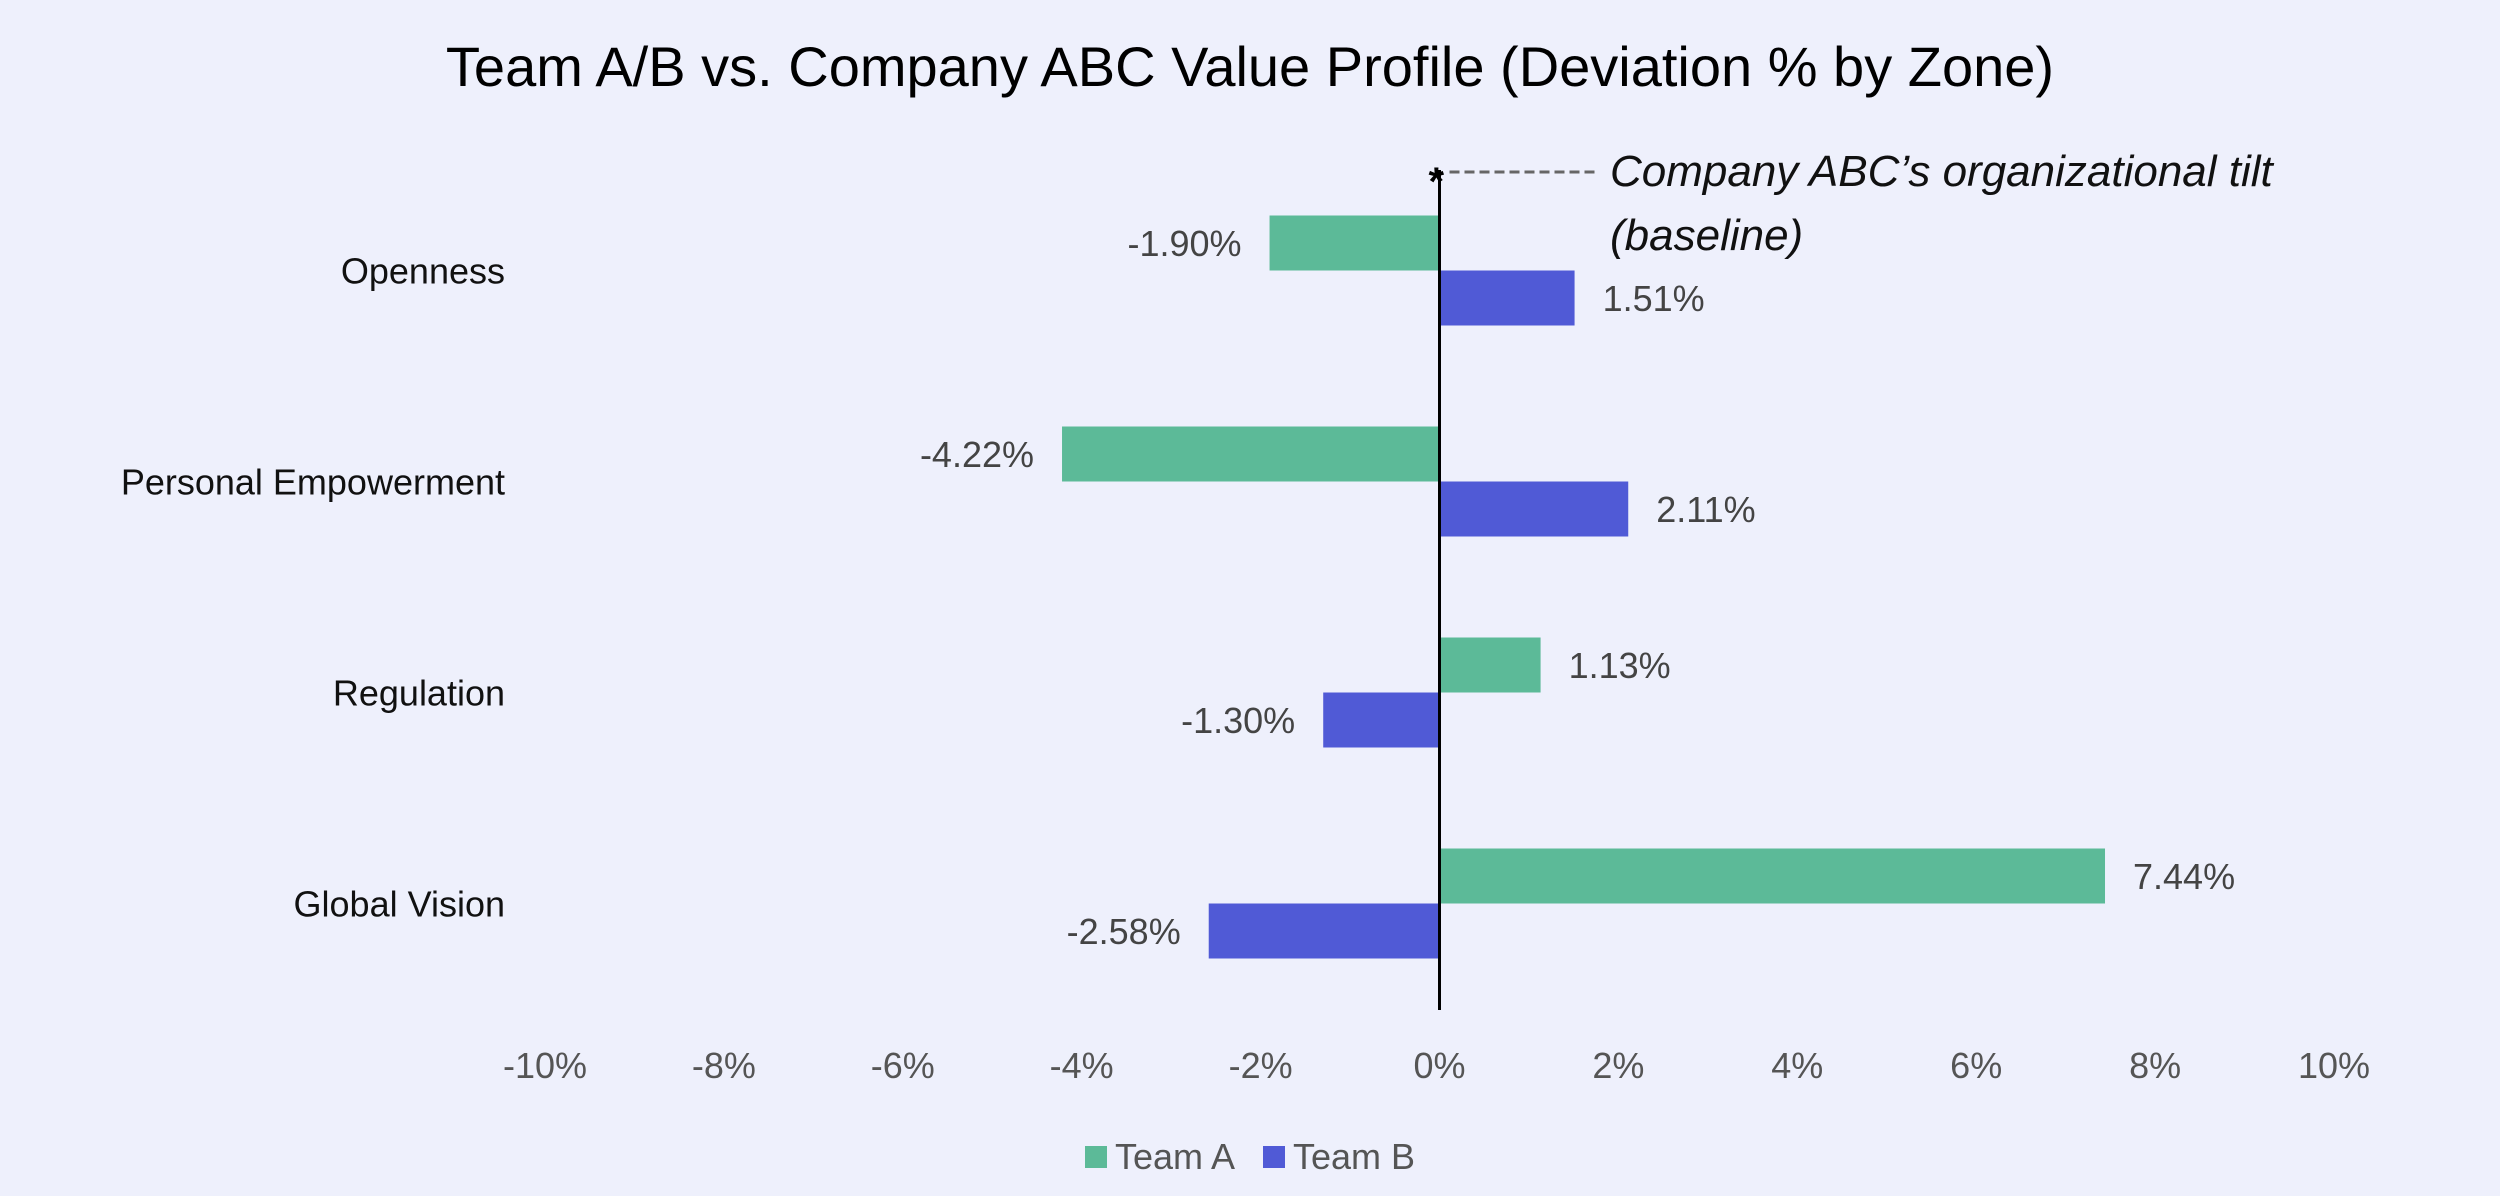 The width and height of the screenshot is (2500, 1196). What do you see at coordinates (737, 66) in the screenshot?
I see `title-part-vs: vs.` at bounding box center [737, 66].